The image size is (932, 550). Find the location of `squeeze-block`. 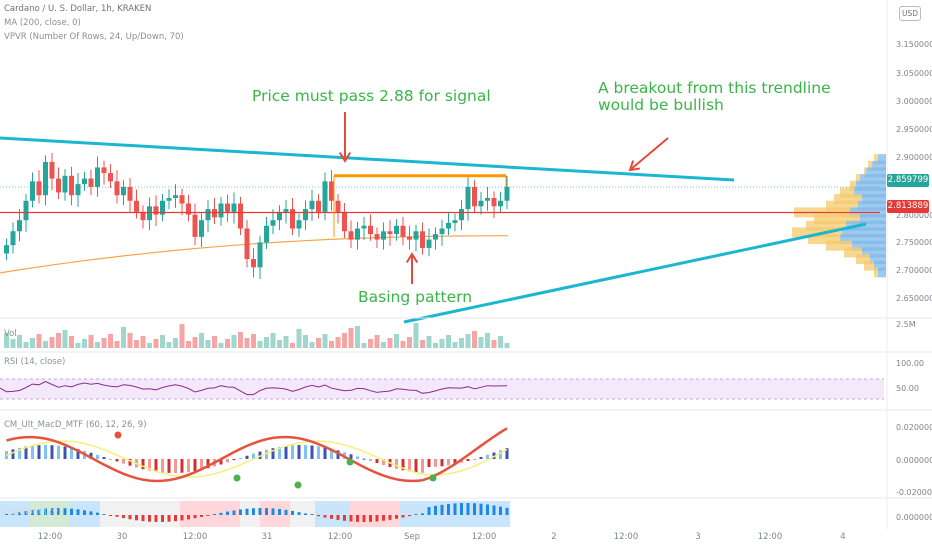

squeeze-block is located at coordinates (332, 514).